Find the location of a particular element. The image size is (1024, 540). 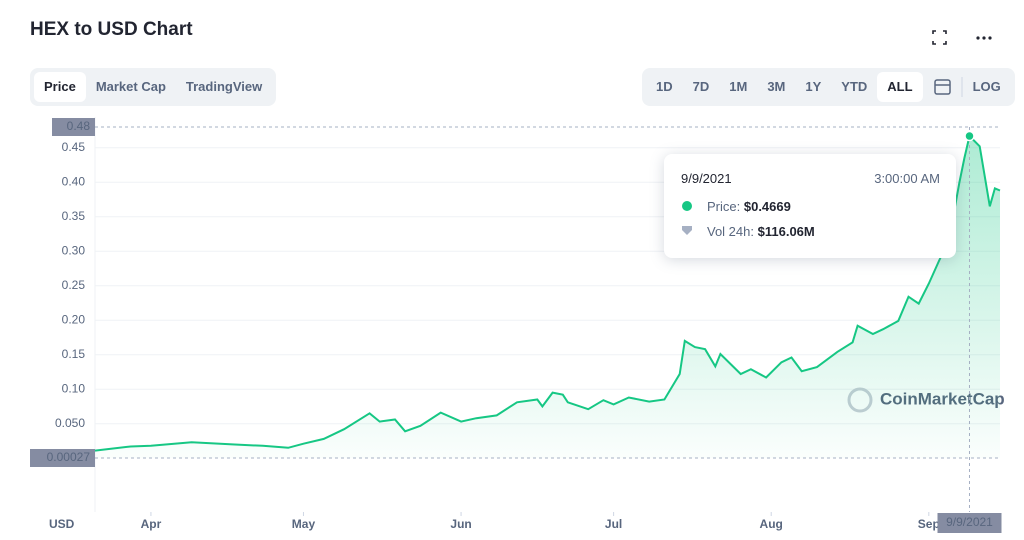

date-box-label: 9/9/2021 is located at coordinates (969, 522).